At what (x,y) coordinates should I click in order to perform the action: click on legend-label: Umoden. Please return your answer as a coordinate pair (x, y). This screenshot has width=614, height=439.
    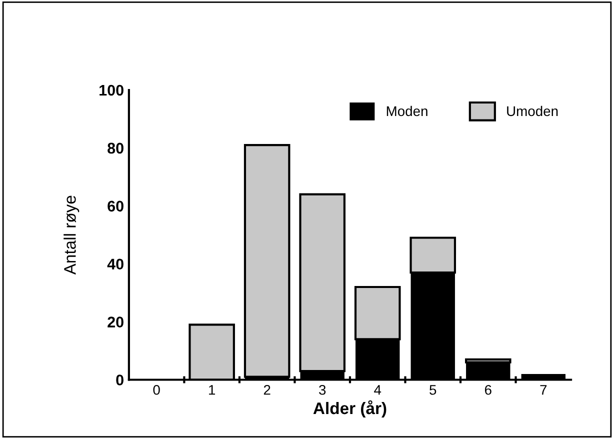
    Looking at the image, I should click on (532, 111).